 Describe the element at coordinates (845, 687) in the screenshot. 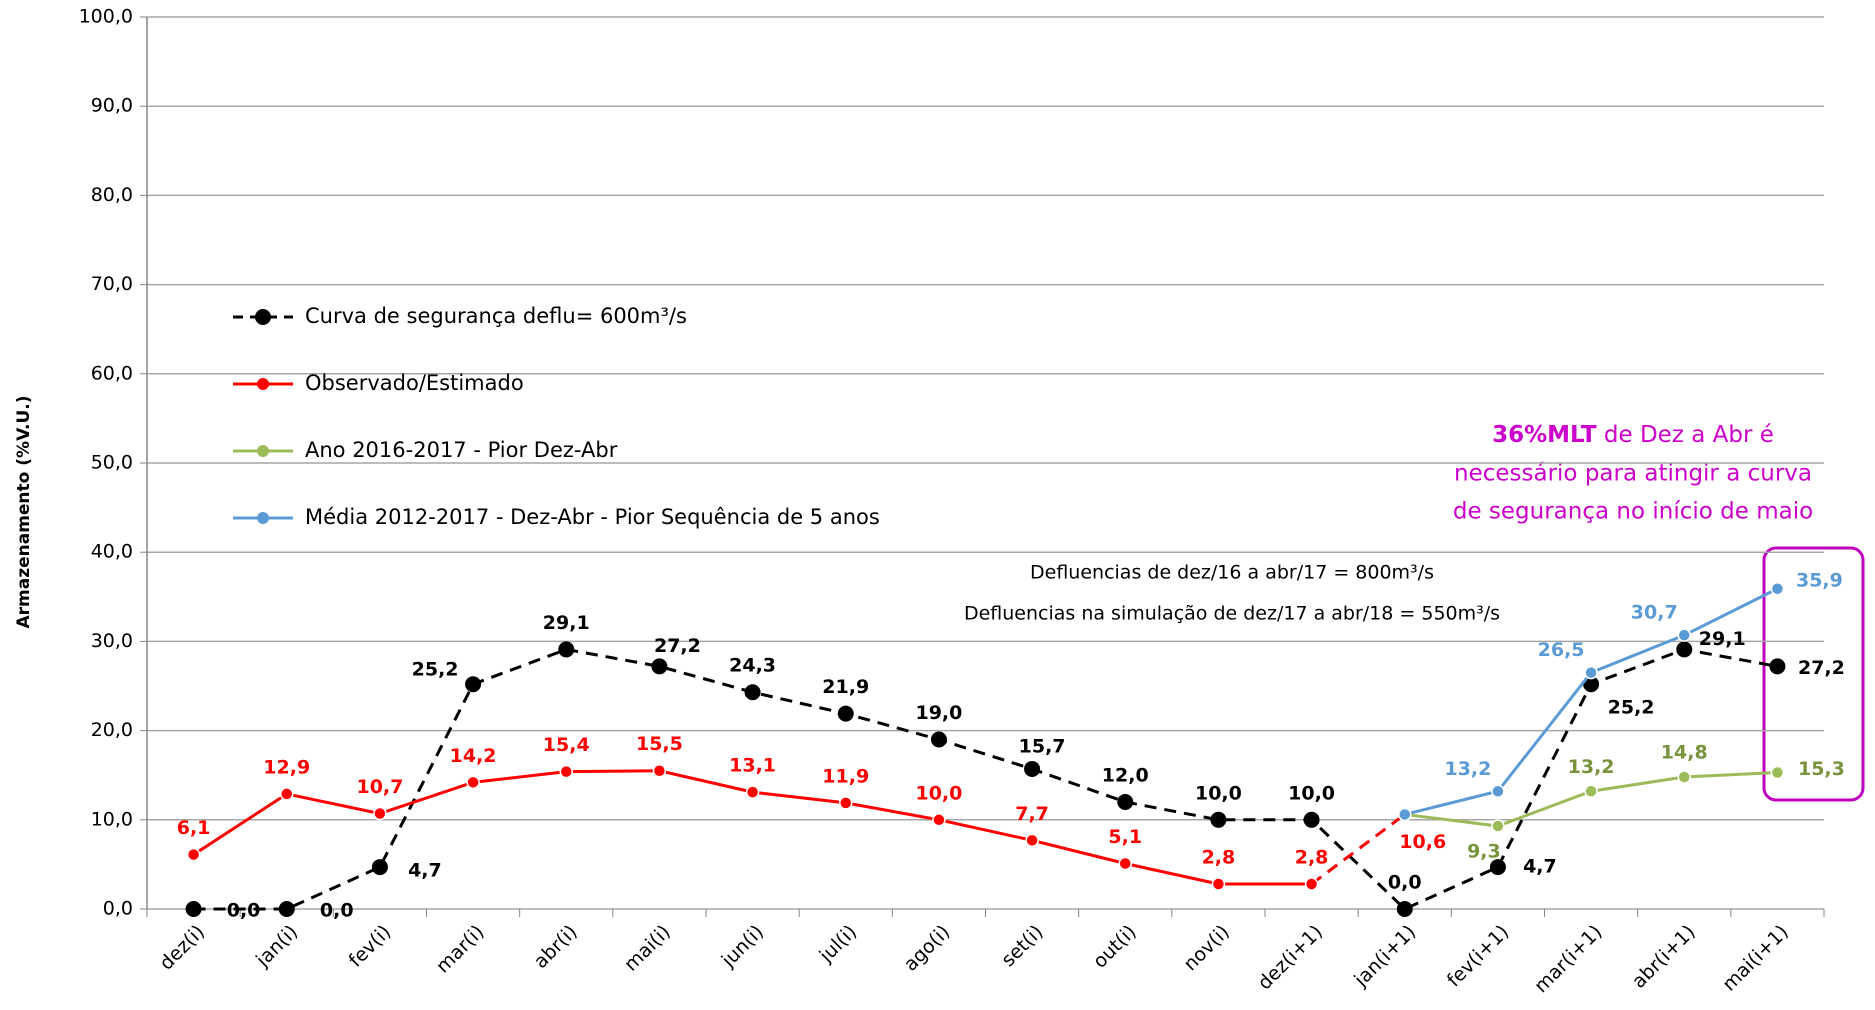

I see `value-label: 21,9` at that location.